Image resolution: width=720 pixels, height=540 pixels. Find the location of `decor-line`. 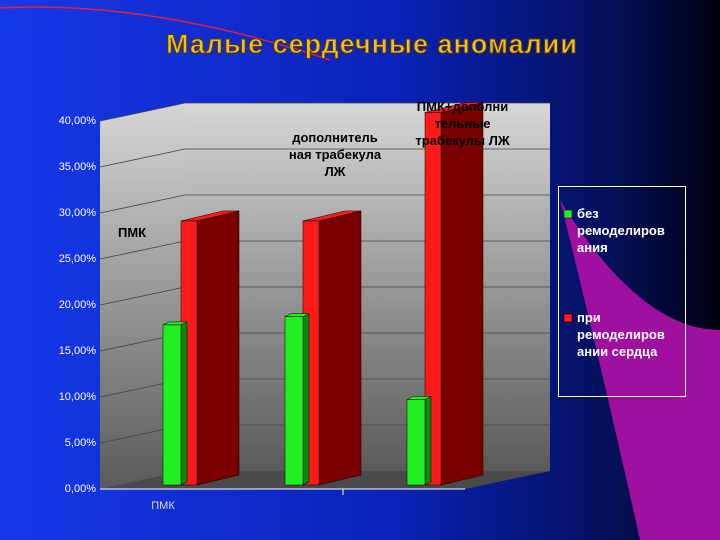

decor-line is located at coordinates (165, 33).